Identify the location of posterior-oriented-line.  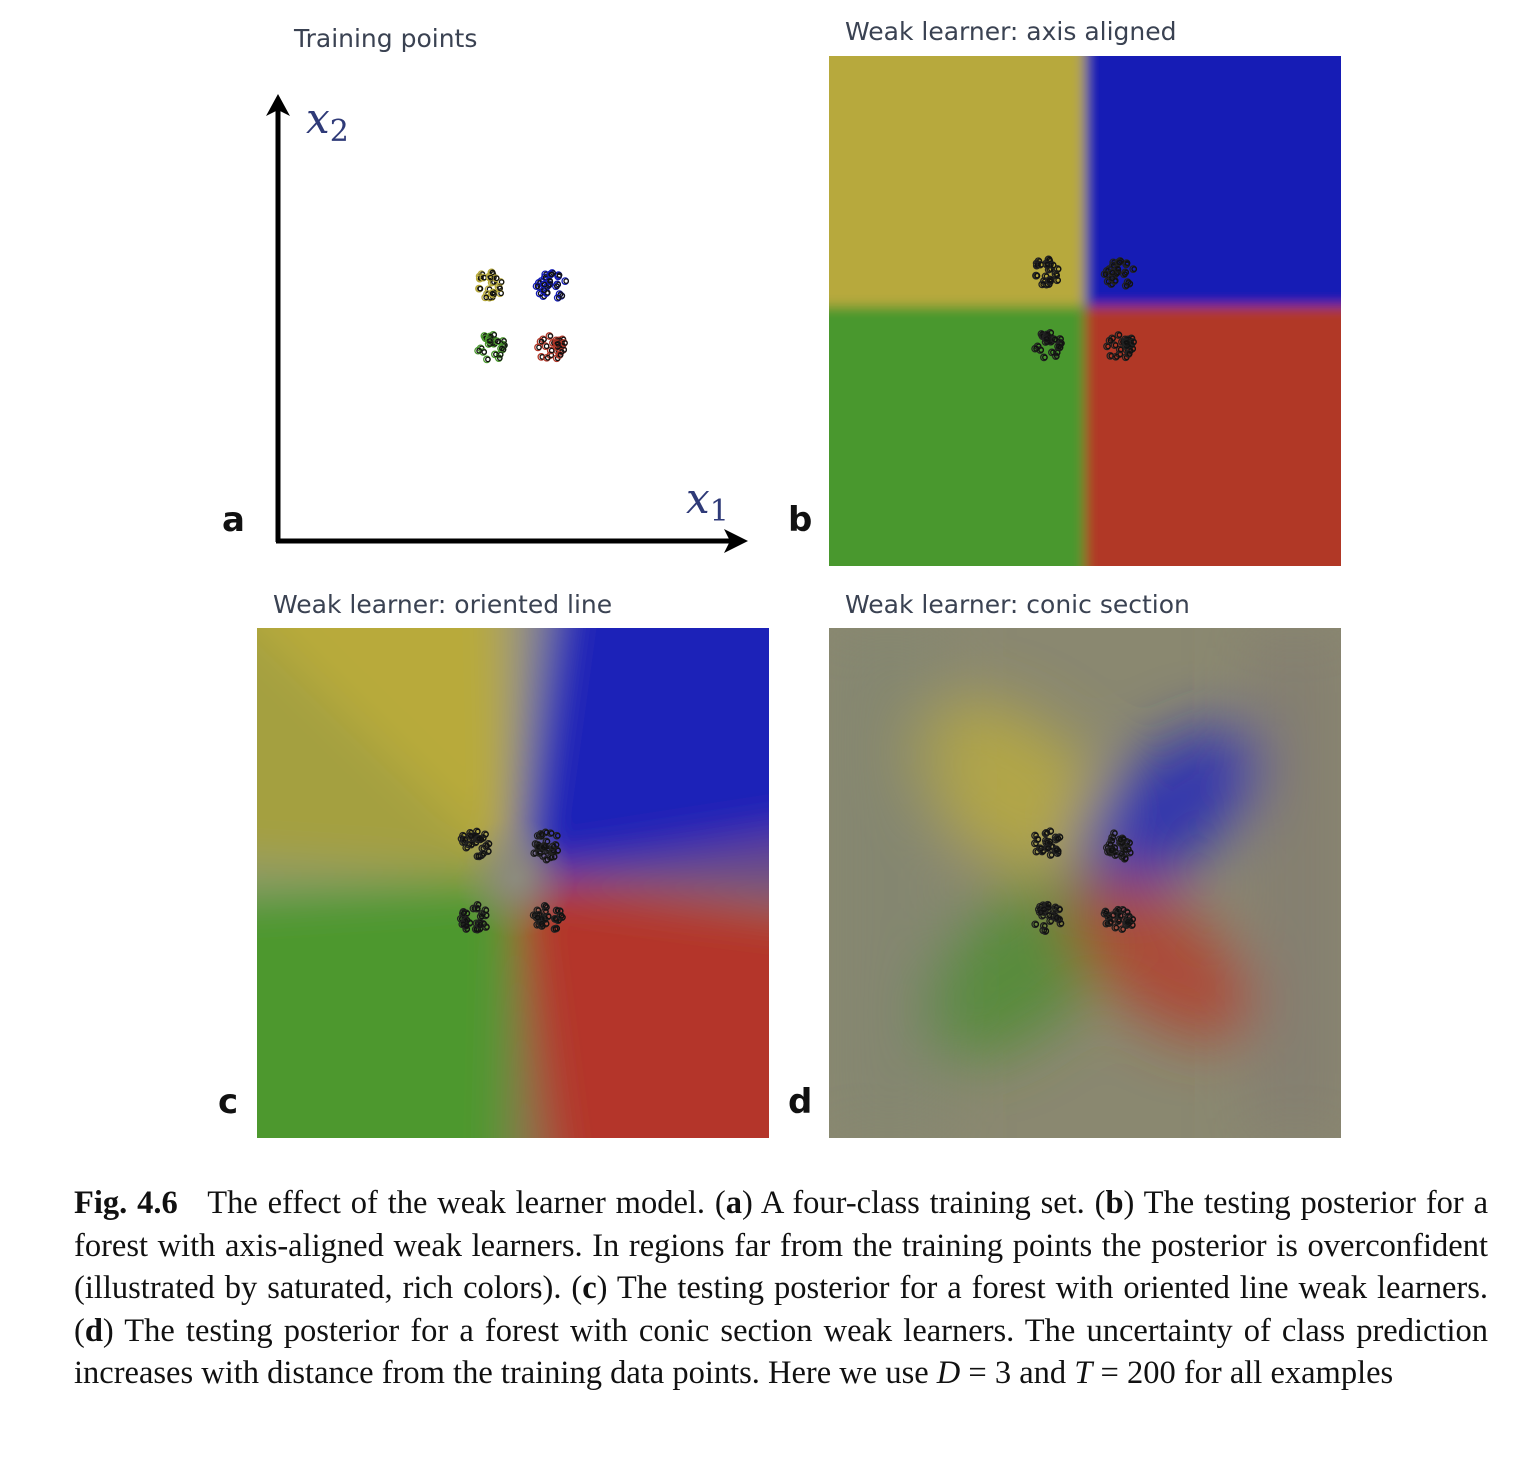
(513, 883).